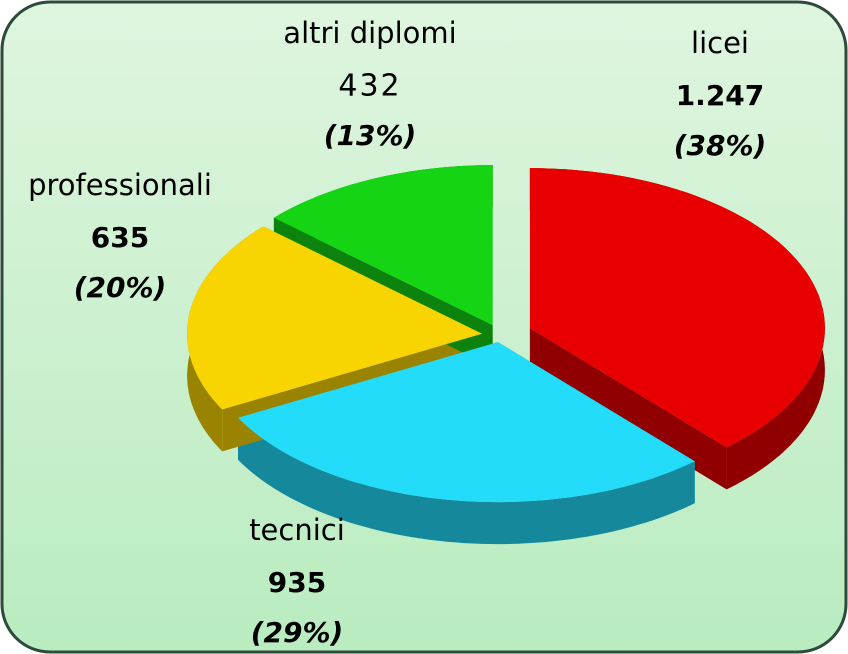 This screenshot has width=848, height=654. Describe the element at coordinates (720, 145) in the screenshot. I see `percent-label: (38%)` at that location.